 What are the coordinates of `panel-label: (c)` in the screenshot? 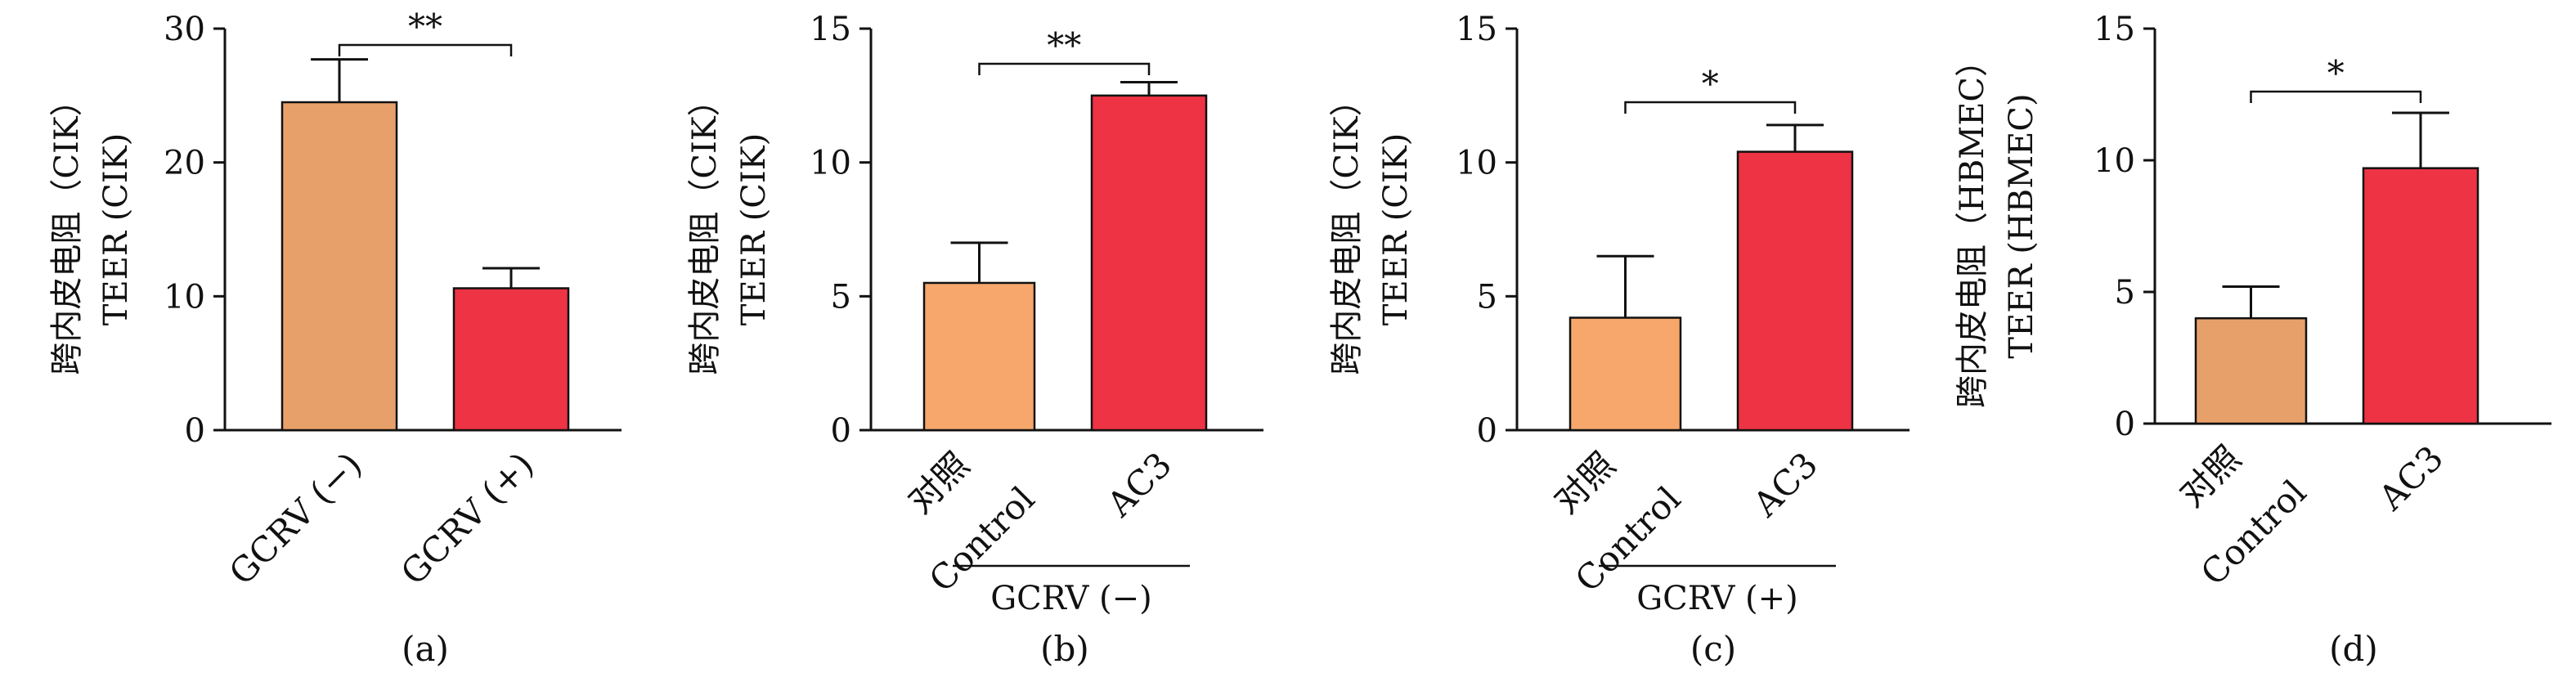 It's located at (1713, 649).